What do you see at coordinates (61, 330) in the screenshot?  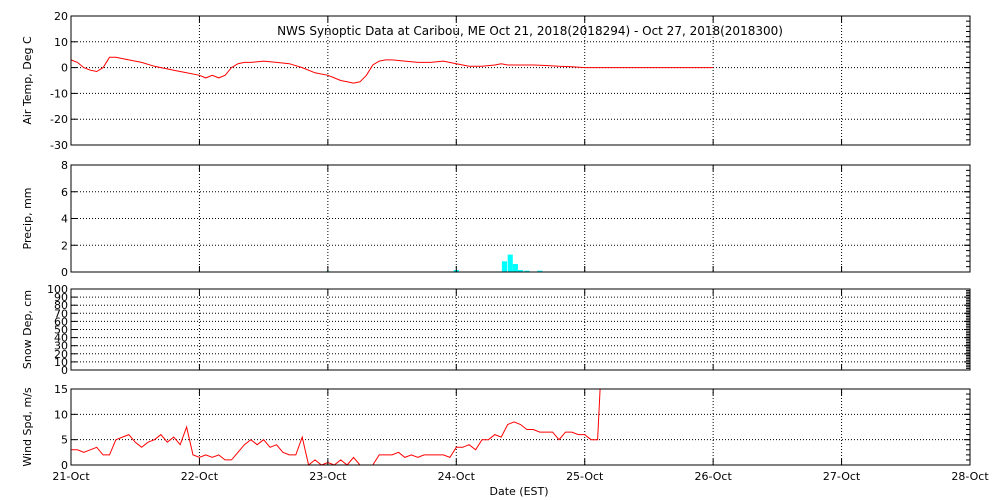 I see `y-tick-label: 50` at bounding box center [61, 330].